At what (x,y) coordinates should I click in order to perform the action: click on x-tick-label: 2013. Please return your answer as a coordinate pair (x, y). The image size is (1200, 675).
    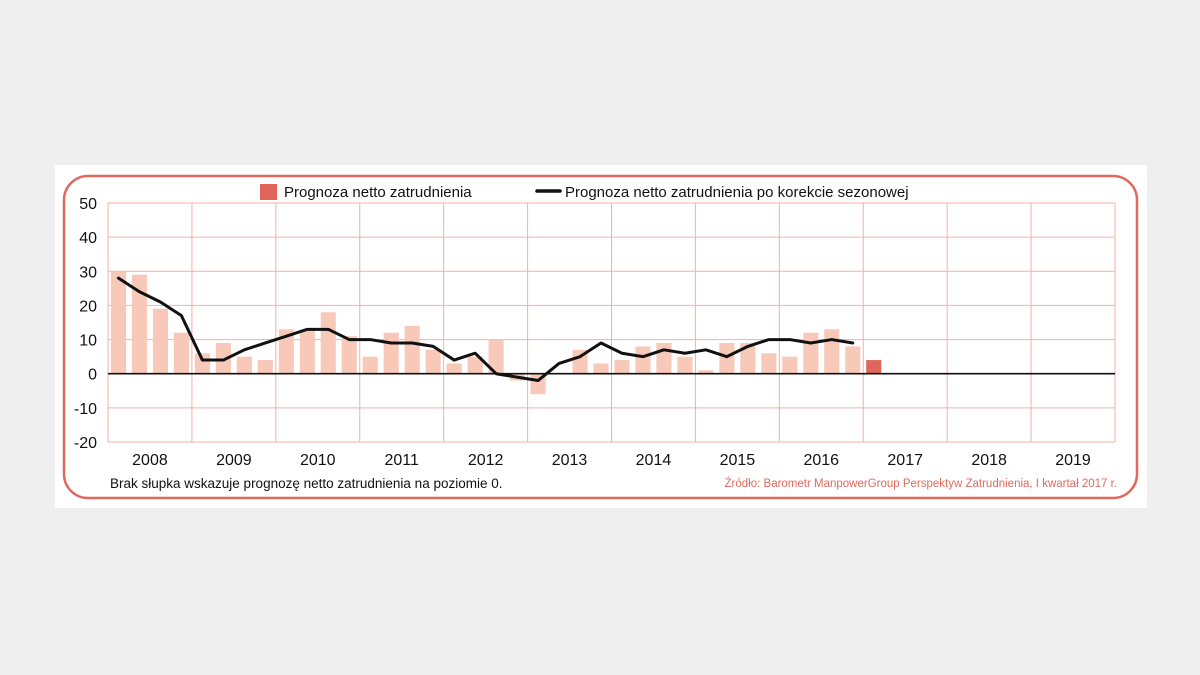
    Looking at the image, I should click on (570, 460).